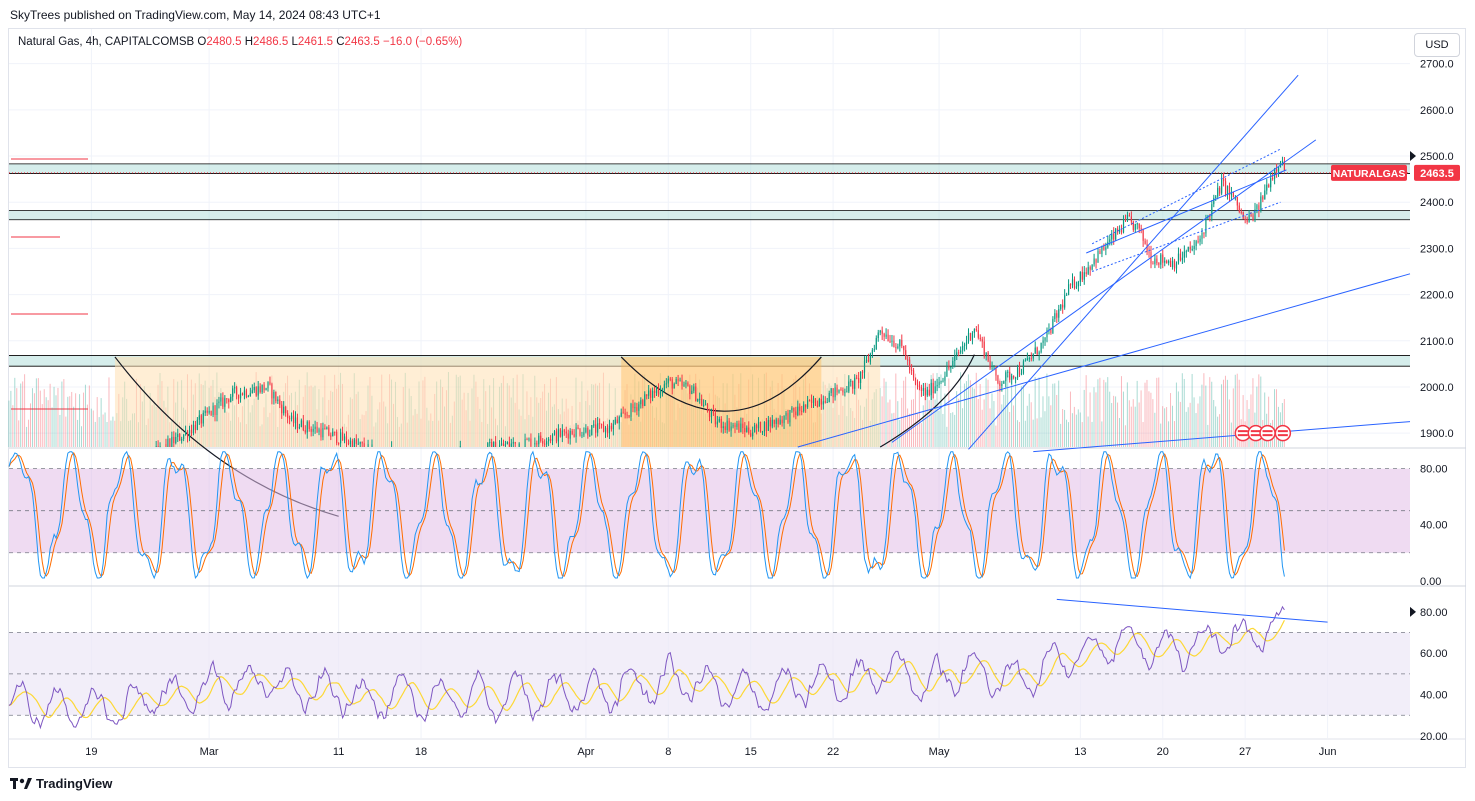 The height and width of the screenshot is (801, 1475). What do you see at coordinates (362, 42) in the screenshot?
I see `legend-close: 2463.5` at bounding box center [362, 42].